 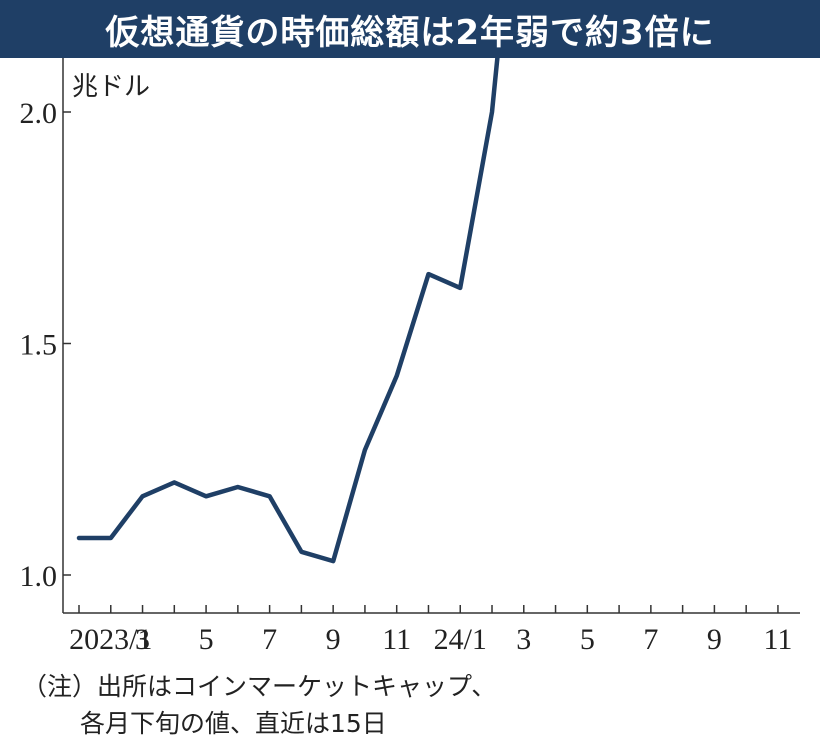 What do you see at coordinates (412, 705) in the screenshot?
I see `source-note: （注）出所はコインマーケットキャップ、 各月下旬の値、直近は15日` at bounding box center [412, 705].